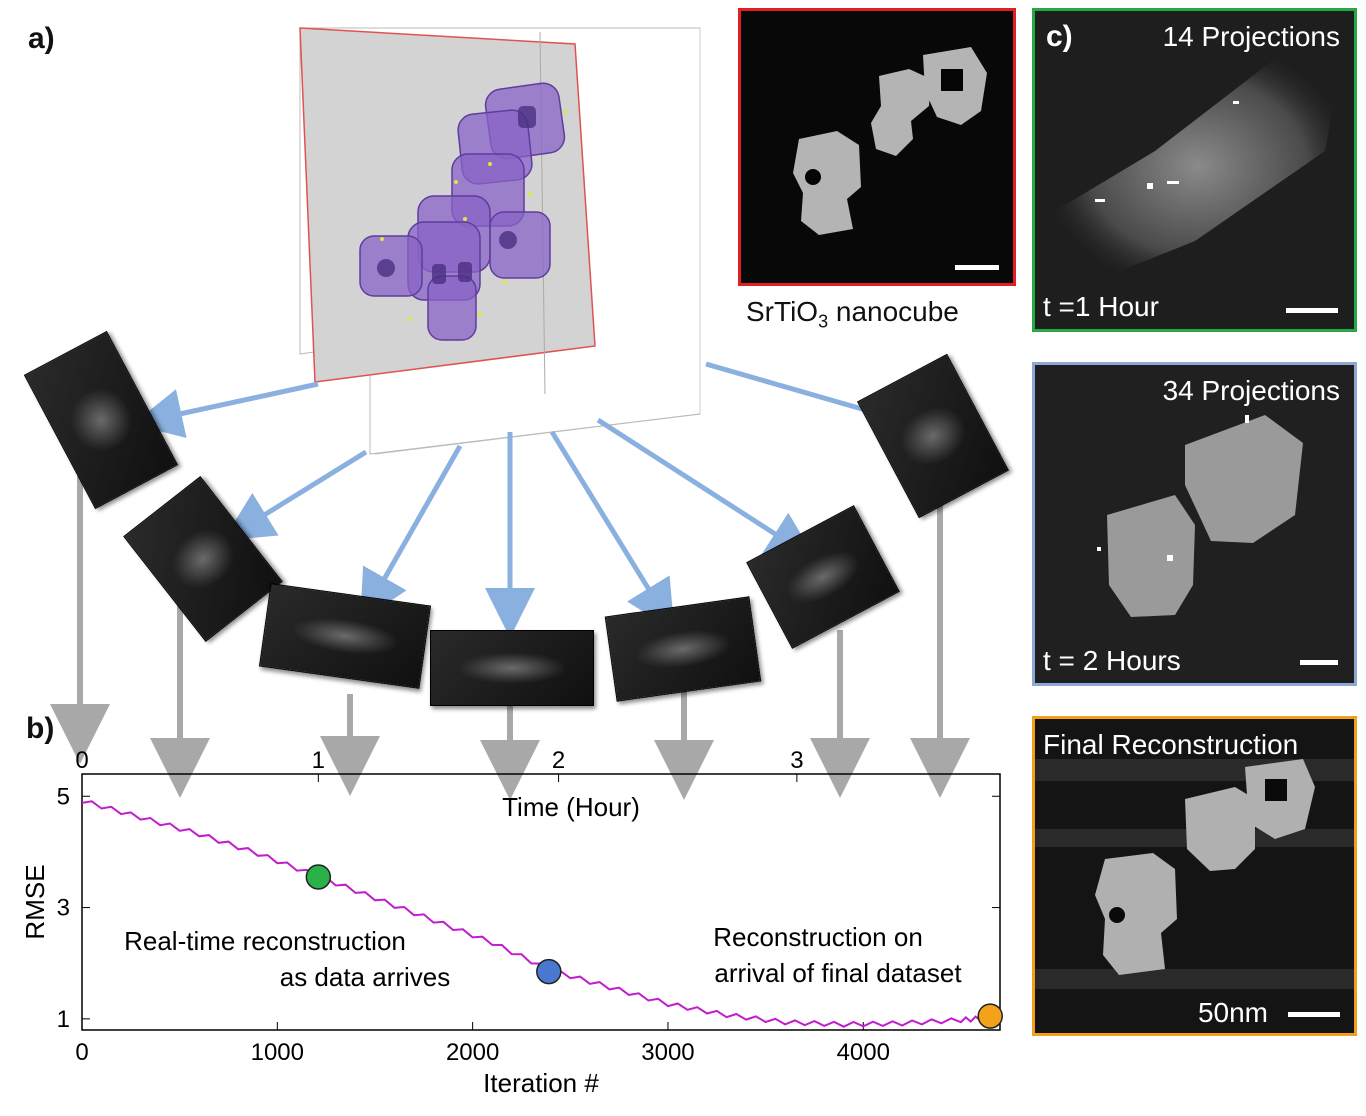 The width and height of the screenshot is (1366, 1116). Describe the element at coordinates (838, 973) in the screenshot. I see `annotation-text: arrival of final dataset` at that location.